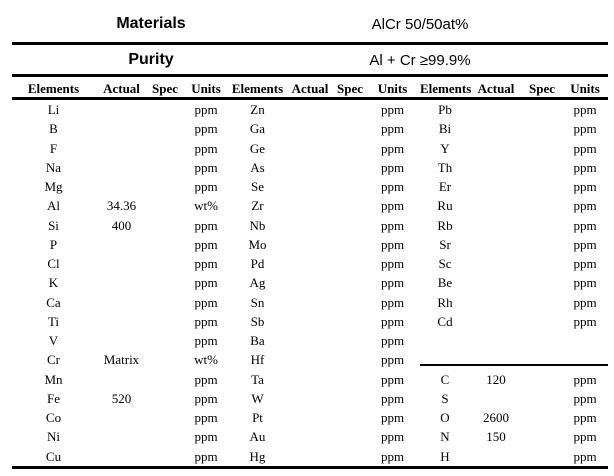 Image resolution: width=614 pixels, height=476 pixels. What do you see at coordinates (53, 148) in the screenshot?
I see `element-symbol: F` at bounding box center [53, 148].